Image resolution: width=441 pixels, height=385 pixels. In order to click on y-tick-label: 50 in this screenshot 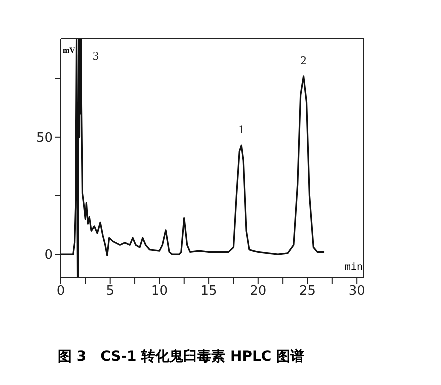, I will do `click(44, 138)`.